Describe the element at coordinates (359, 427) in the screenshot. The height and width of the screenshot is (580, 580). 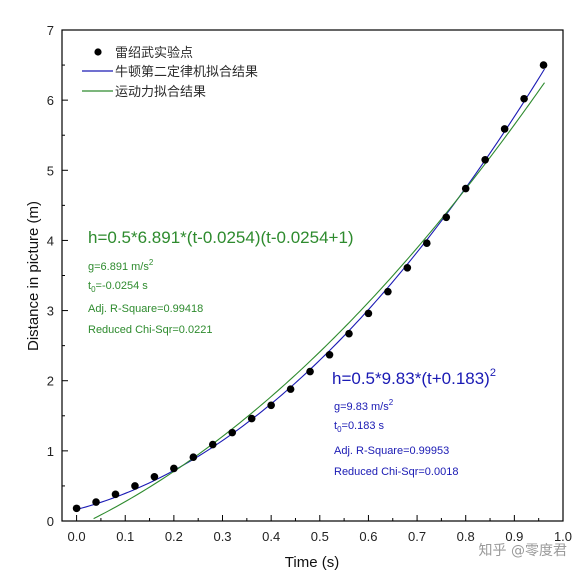
I see `newton-t0: t0=0.183 s` at that location.